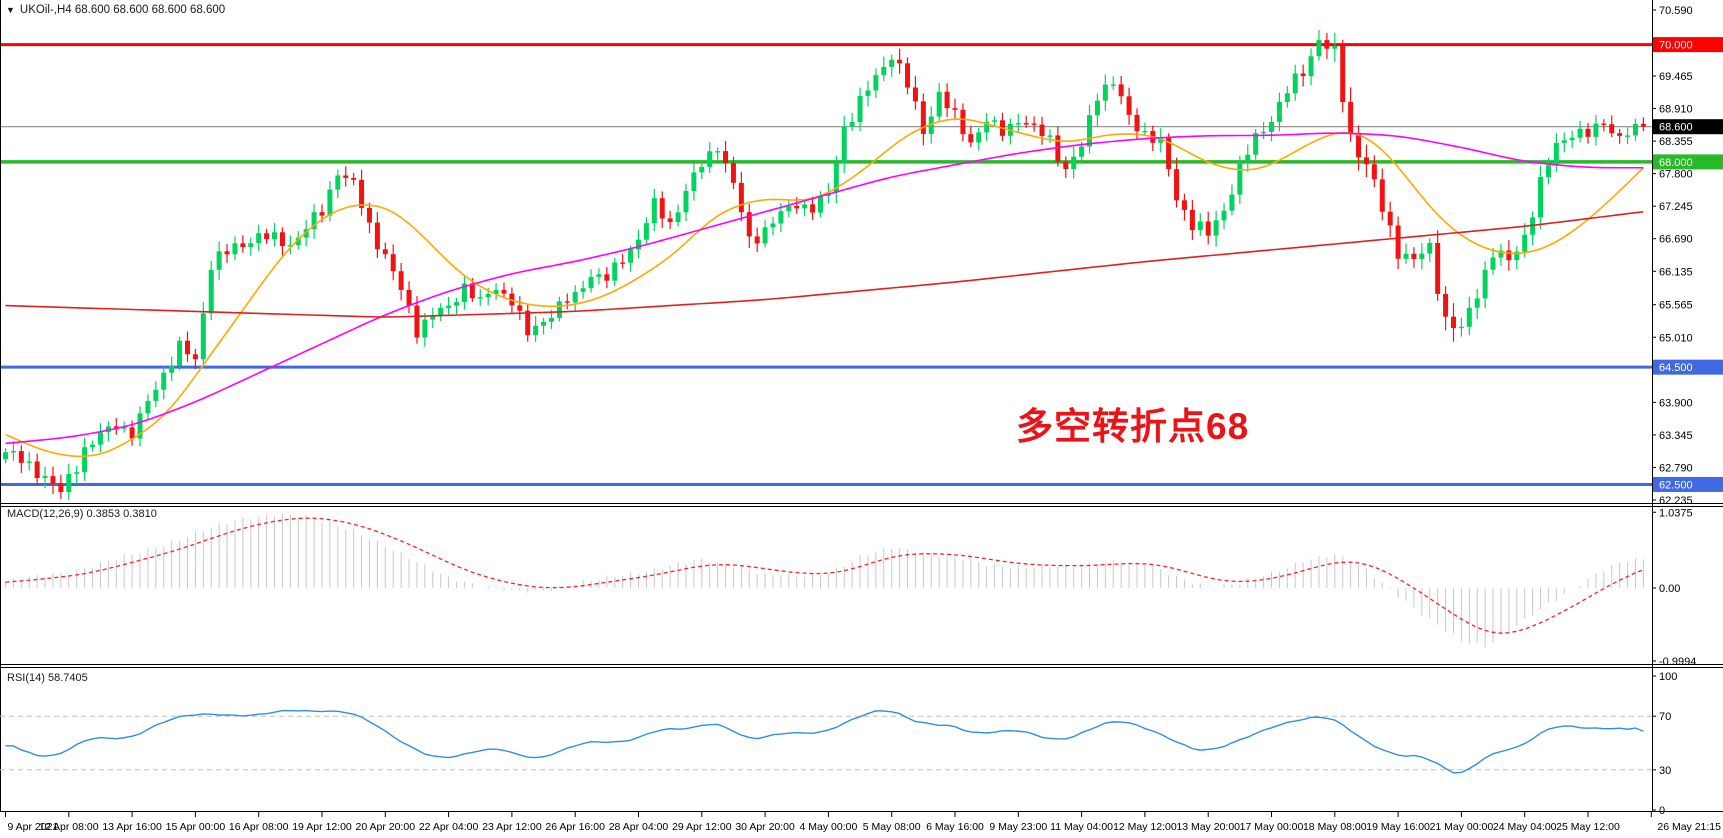 This screenshot has height=838, width=1723. Describe the element at coordinates (122, 10) in the screenshot. I see `symbol-ohlc-label: UKOil-,H4 68.600 68.600 68.600 68.600` at that location.